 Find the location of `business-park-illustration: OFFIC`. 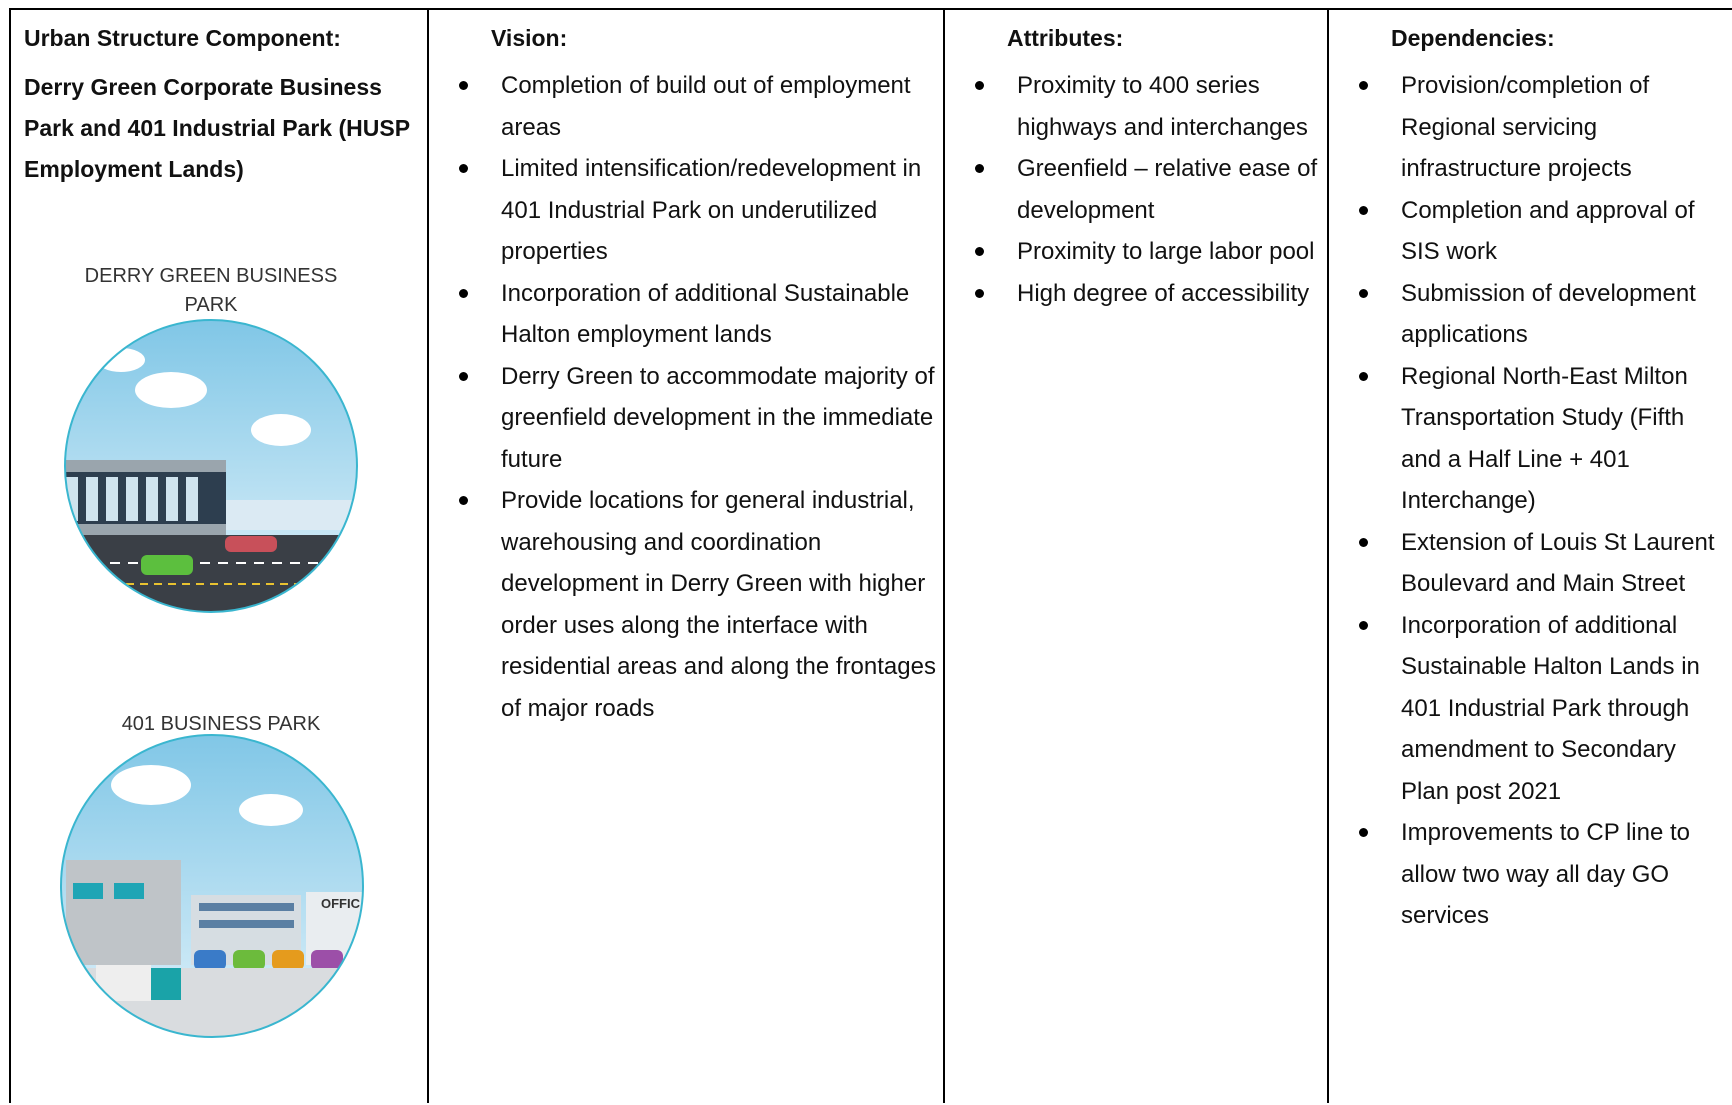

business-park-illustration: OFFIC is located at coordinates (212, 886).